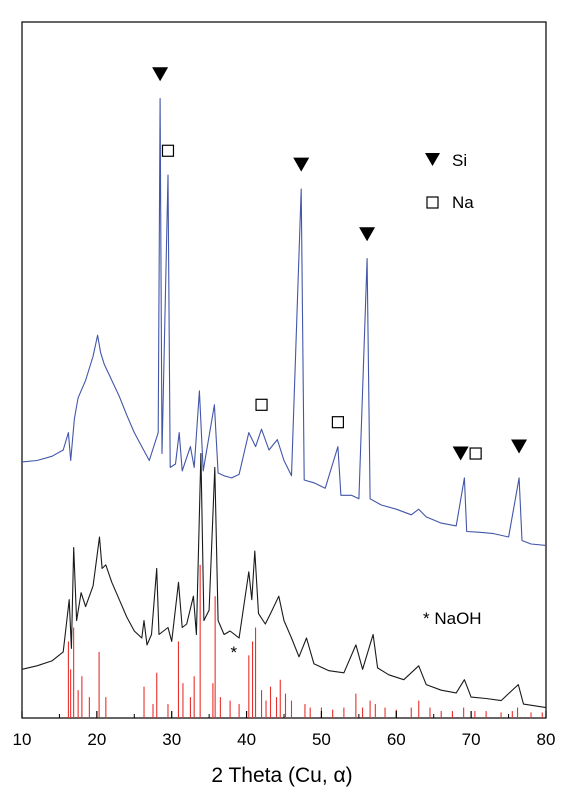 This screenshot has height=793, width=561. Describe the element at coordinates (171, 739) in the screenshot. I see `x-tick-label: 30` at that location.